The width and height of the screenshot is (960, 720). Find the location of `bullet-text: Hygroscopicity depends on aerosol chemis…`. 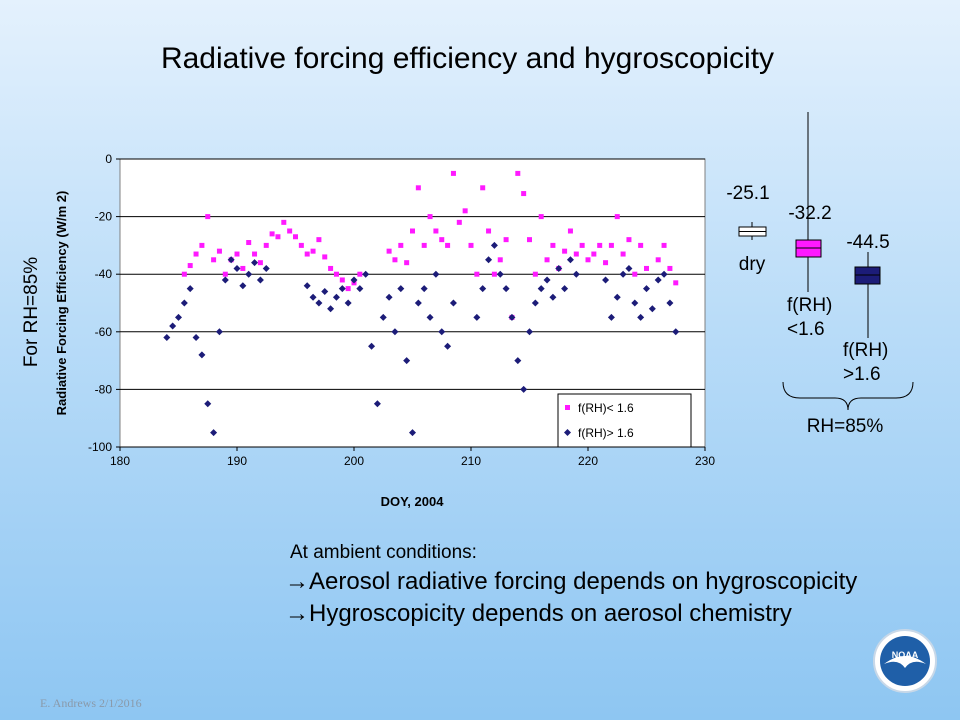

bullet-text: Hygroscopicity depends on aerosol chemis… is located at coordinates (550, 613).